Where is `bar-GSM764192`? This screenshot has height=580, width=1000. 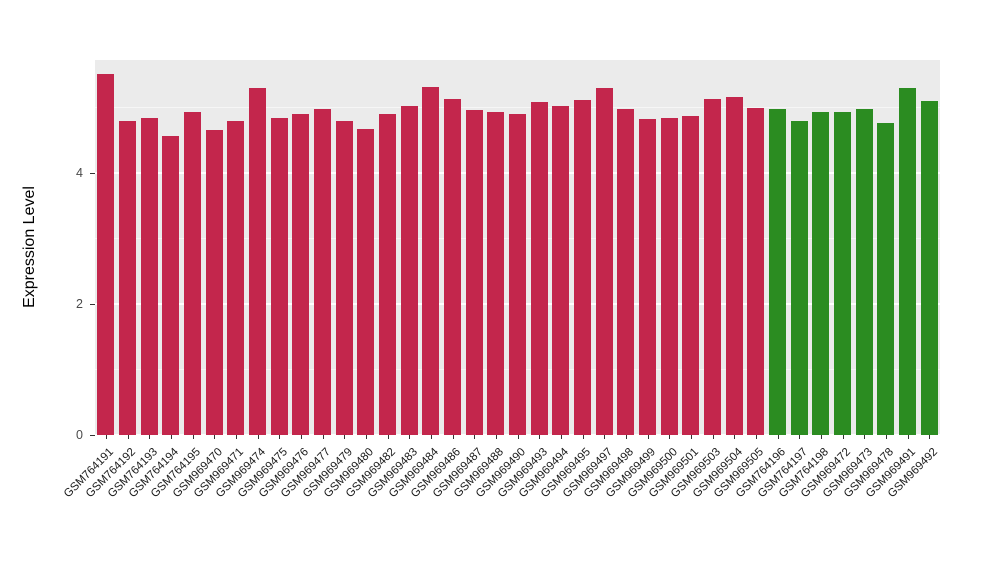 bar-GSM764192 is located at coordinates (127, 277).